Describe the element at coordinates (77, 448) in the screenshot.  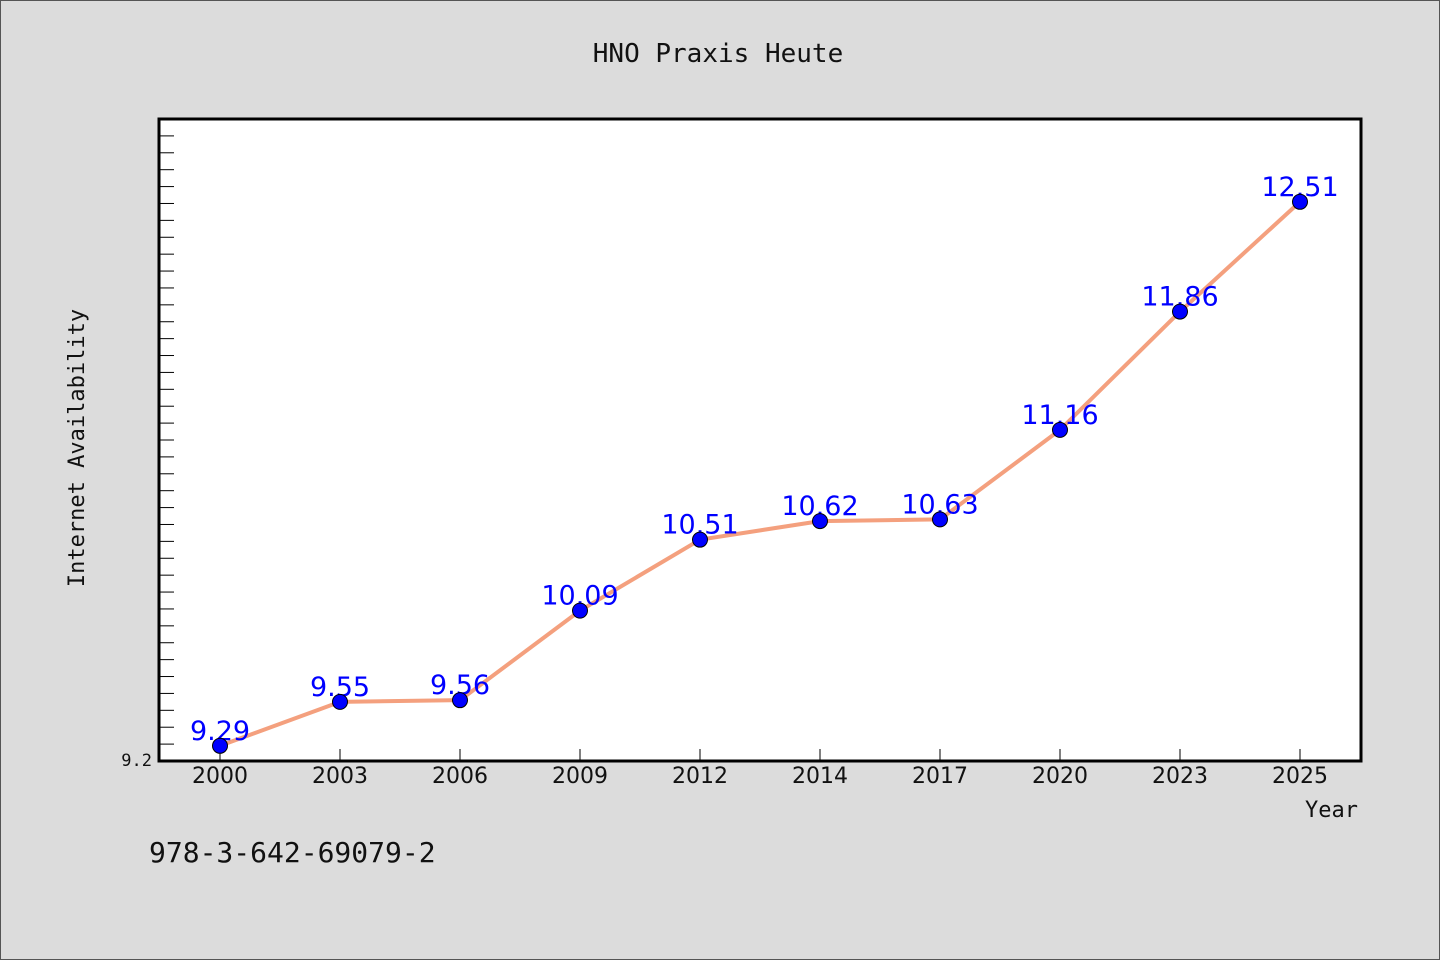
I see `y-axis-label: Internet Availability` at that location.